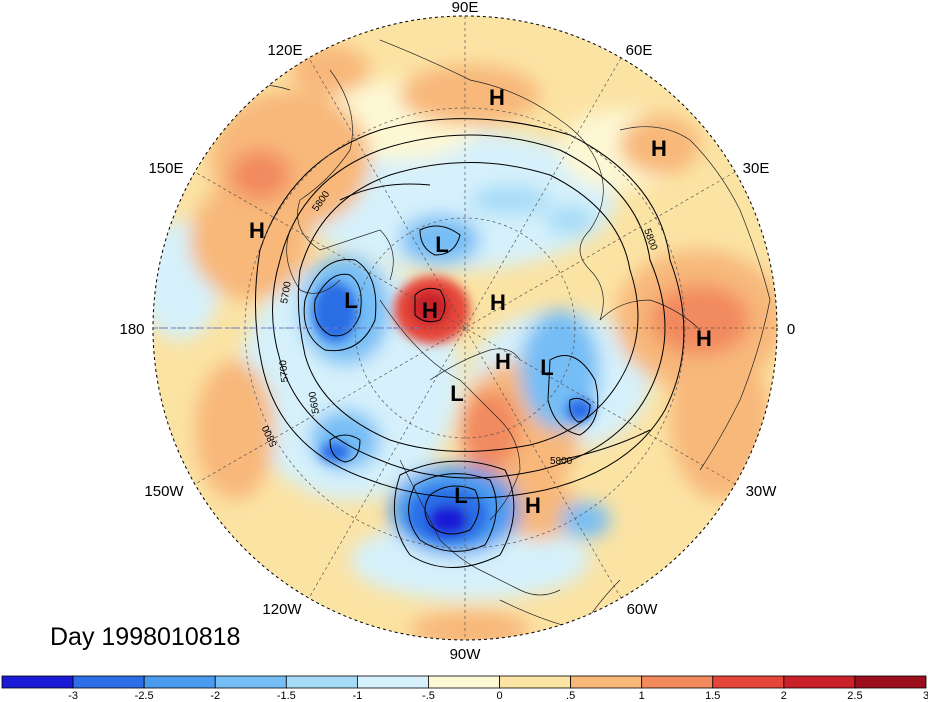  What do you see at coordinates (784, 696) in the screenshot?
I see `colorbar-tick-label: 2` at bounding box center [784, 696].